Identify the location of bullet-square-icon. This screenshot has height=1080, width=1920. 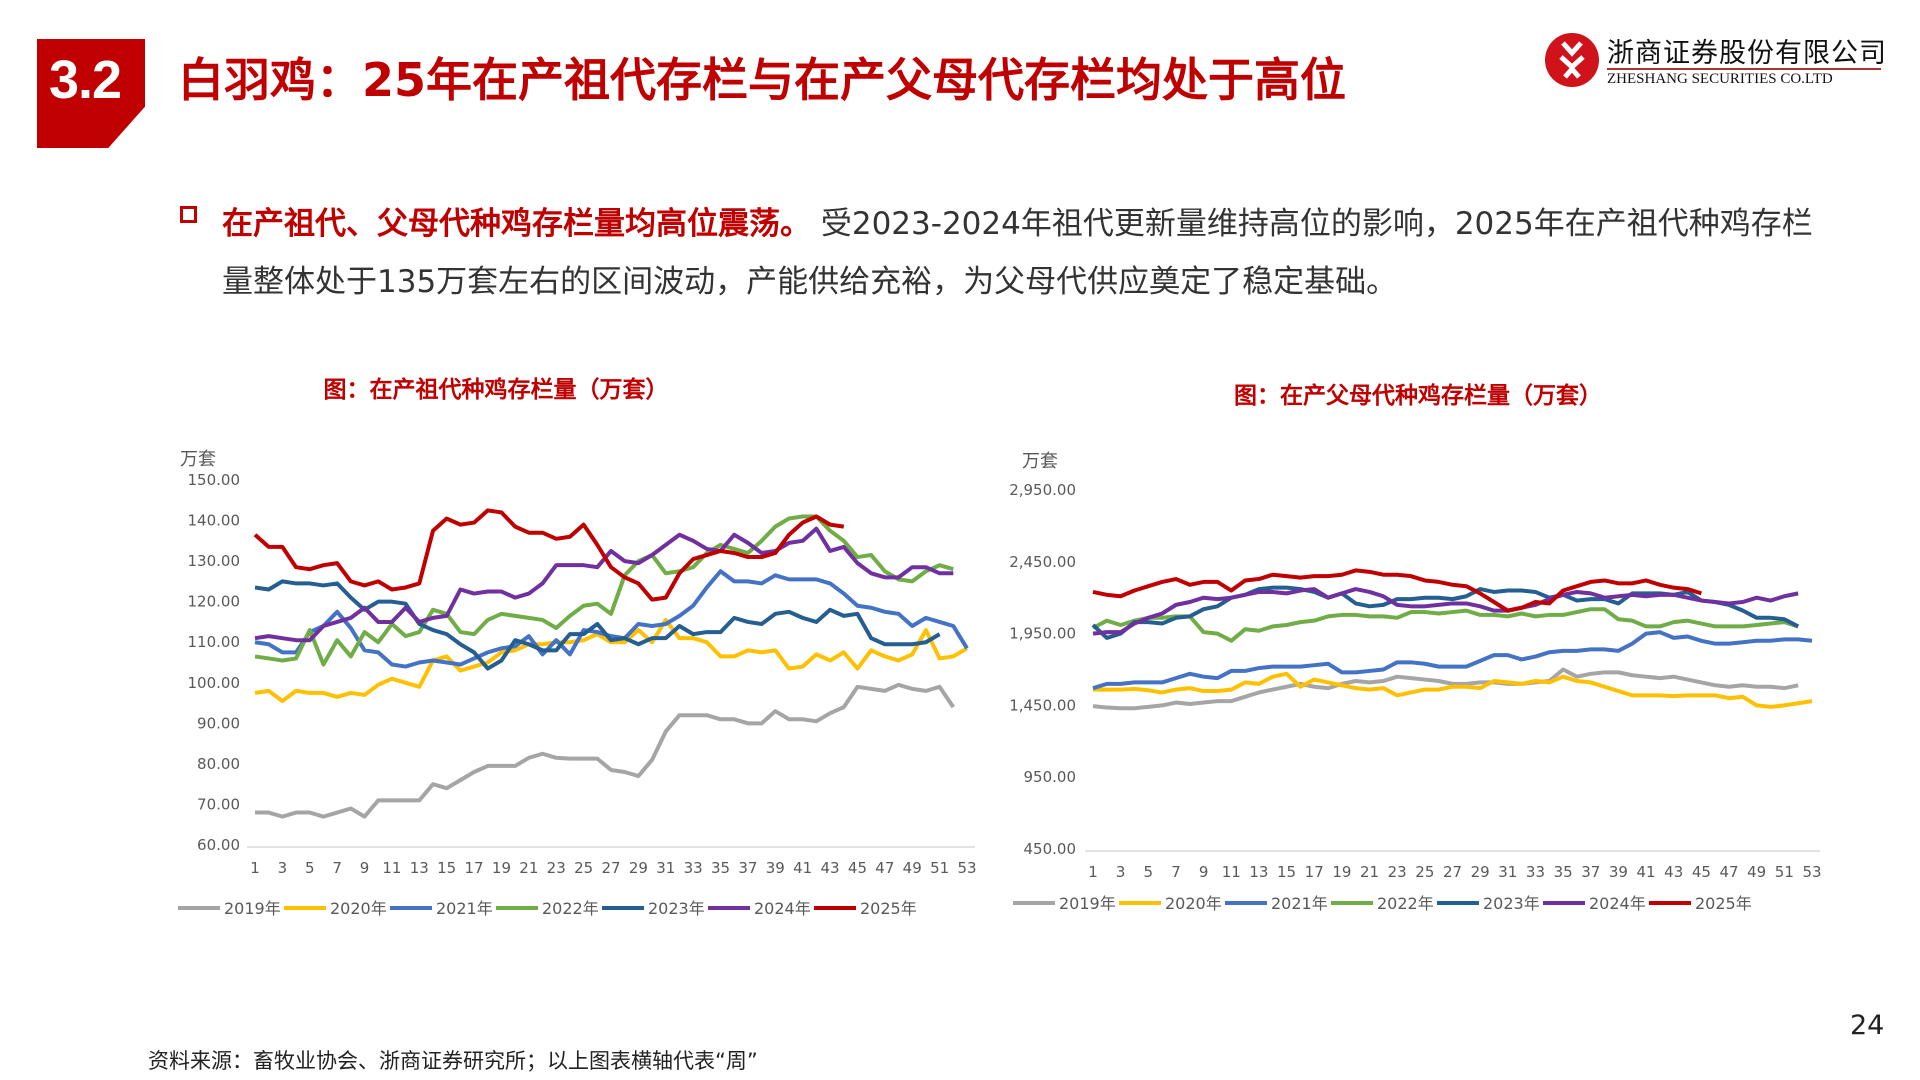
(188, 214).